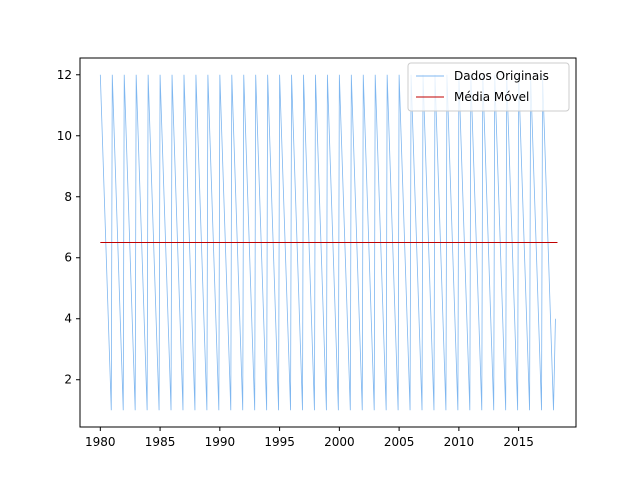  I want to click on x-tick-label: 2005, so click(399, 442).